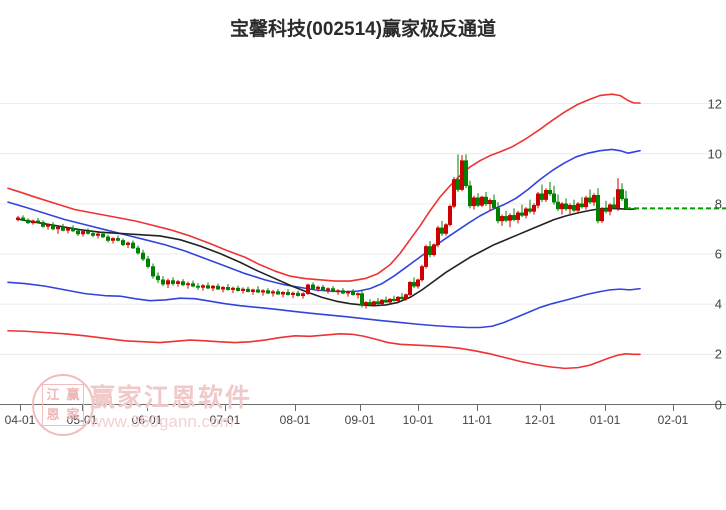 The image size is (726, 510). What do you see at coordinates (477, 420) in the screenshot?
I see `x-axis-tick-label: 11-01` at bounding box center [477, 420].